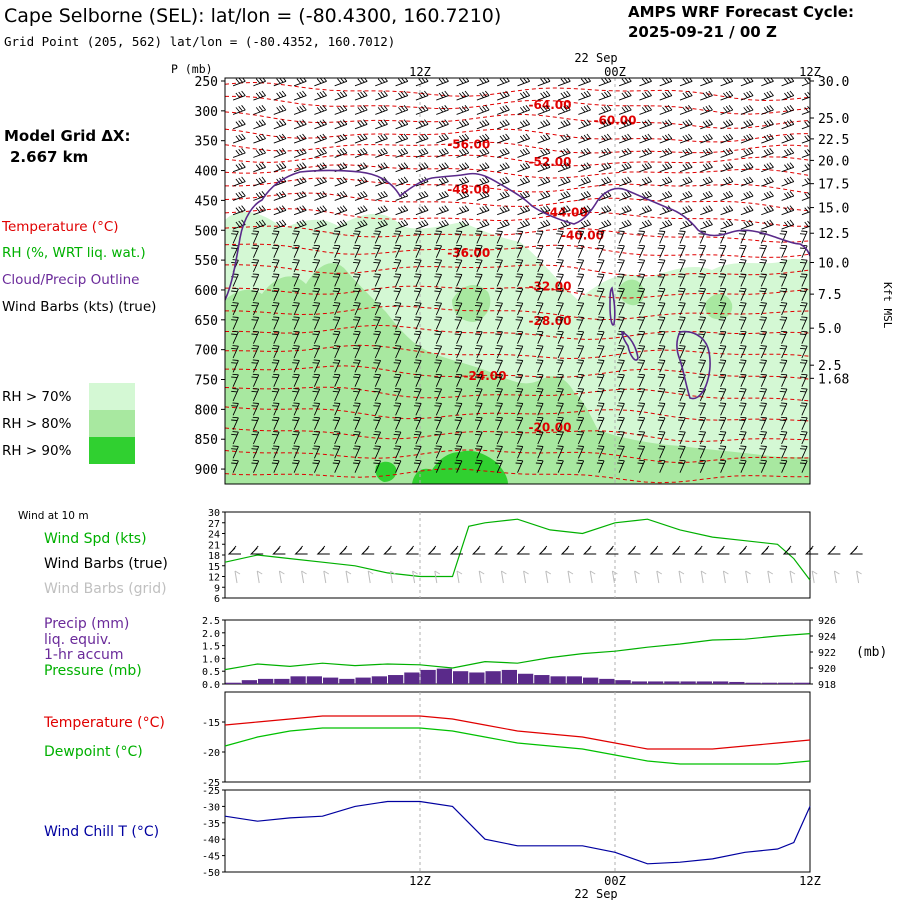 Image resolution: width=900 pixels, height=900 pixels. I want to click on dewpoint-line, so click(517, 746).